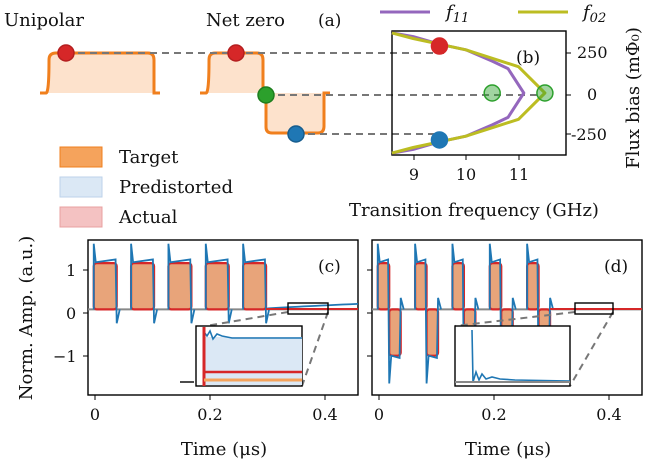 Image resolution: width=647 pixels, height=470 pixels. I want to click on xtick-11: 11, so click(519, 174).